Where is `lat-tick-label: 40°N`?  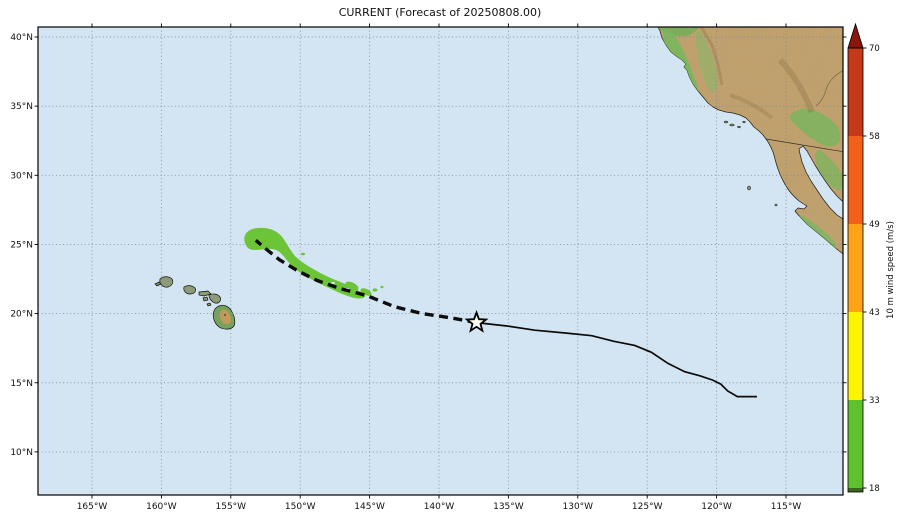 lat-tick-label: 40°N is located at coordinates (21, 38).